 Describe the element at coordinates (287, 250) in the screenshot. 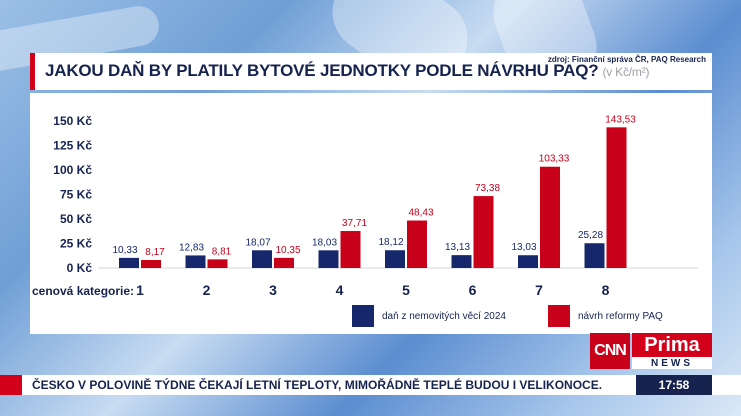

I see `data-label-paq: 10,35` at that location.